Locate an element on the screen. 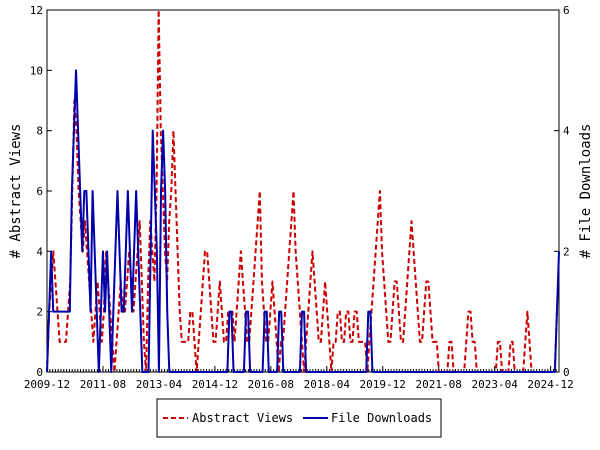  y-axis-title-right: # File Downloads is located at coordinates (586, 191).